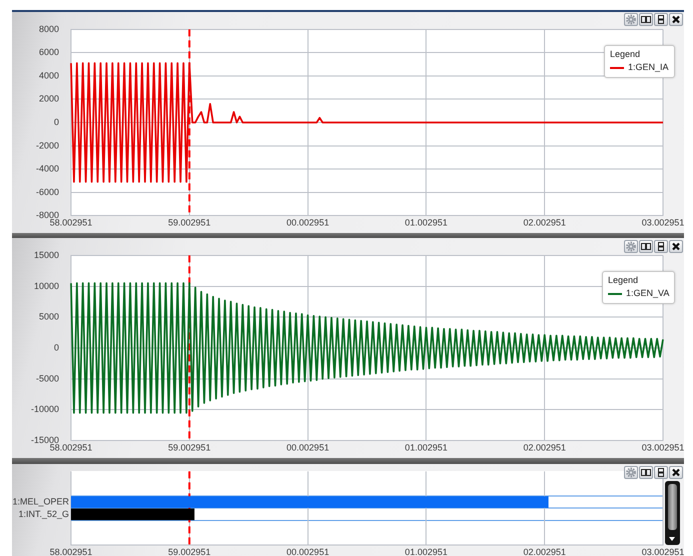  I want to click on y-tick-label: 5000, so click(48, 317).